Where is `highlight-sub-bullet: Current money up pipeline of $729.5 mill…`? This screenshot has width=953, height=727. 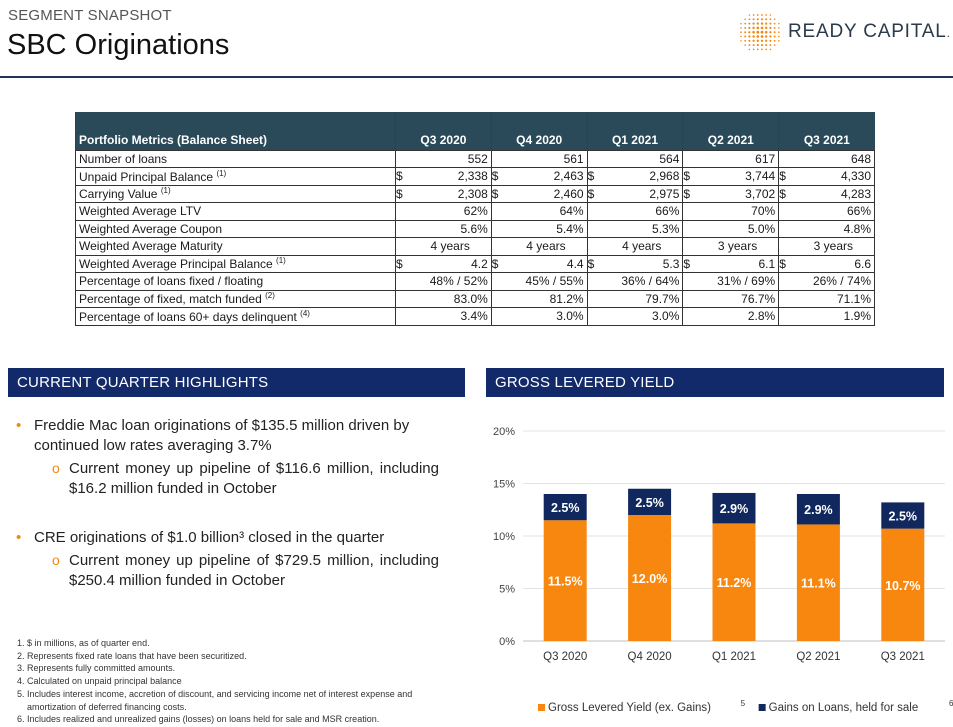 highlight-sub-bullet: Current money up pipeline of $729.5 mill… is located at coordinates (226, 570).